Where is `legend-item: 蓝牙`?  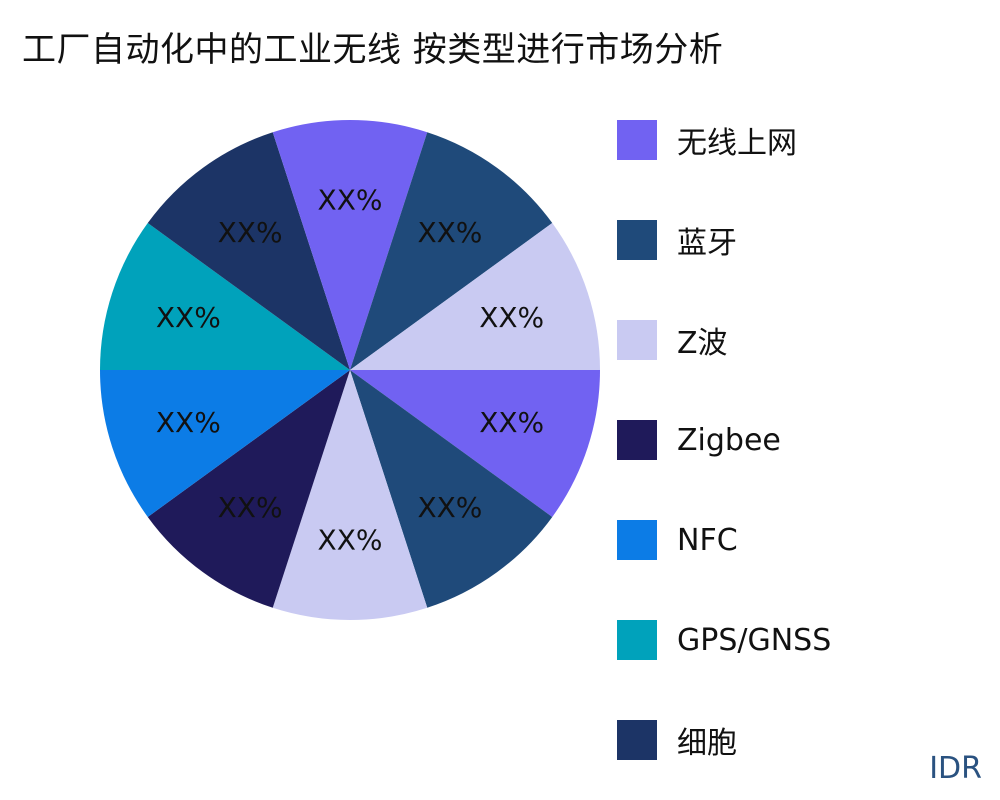
legend-item: 蓝牙 is located at coordinates (724, 240).